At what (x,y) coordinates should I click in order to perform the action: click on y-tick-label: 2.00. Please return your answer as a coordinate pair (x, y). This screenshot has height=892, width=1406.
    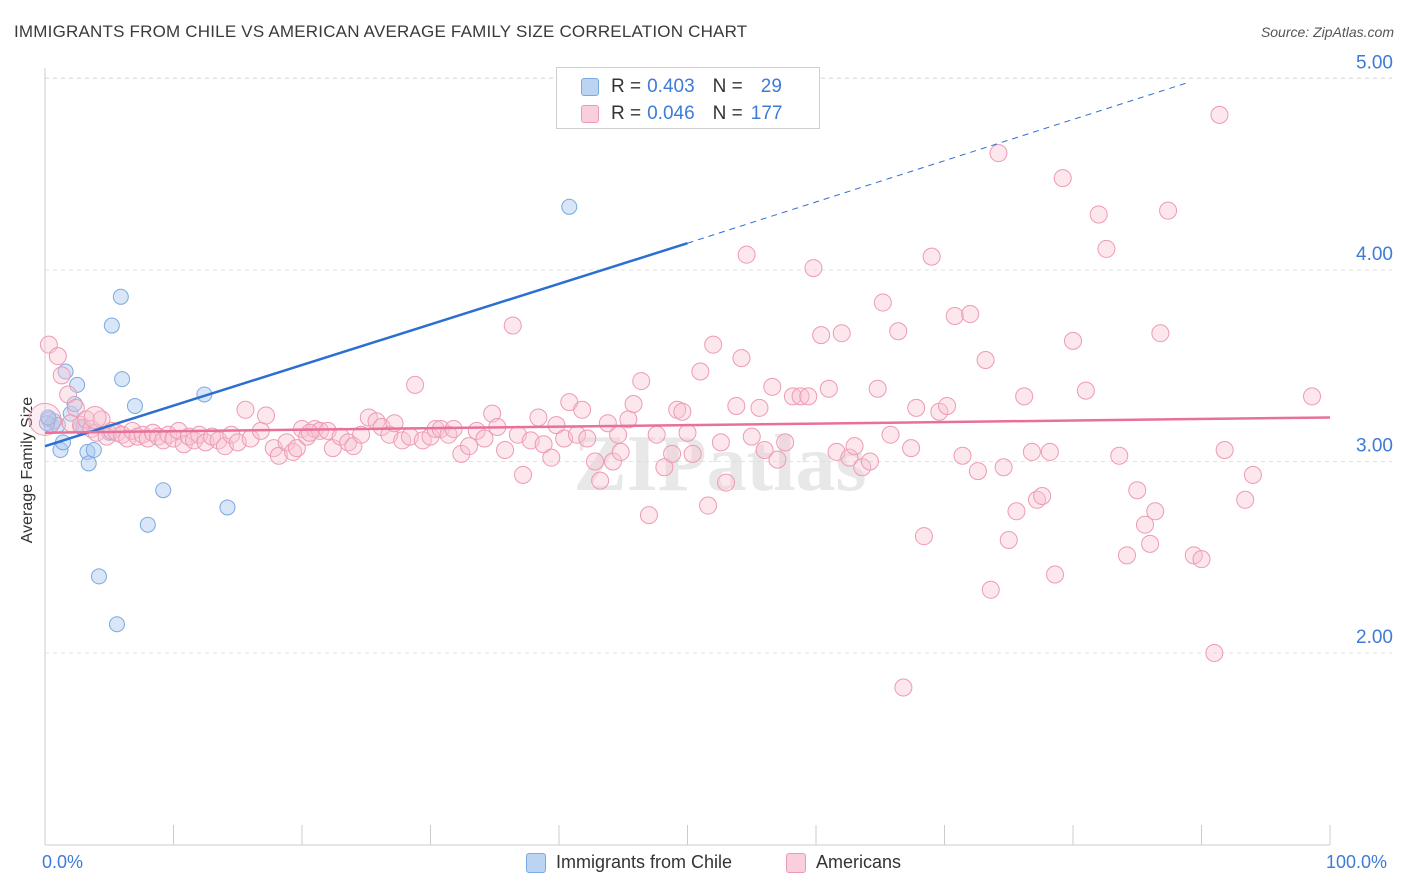
    Looking at the image, I should click on (1374, 637).